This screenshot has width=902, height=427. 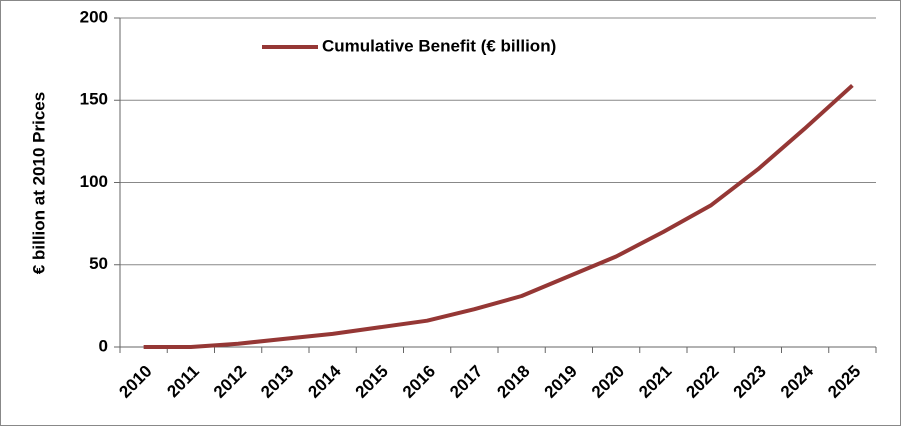 I want to click on y-tick-label: 0, so click(x=103, y=345).